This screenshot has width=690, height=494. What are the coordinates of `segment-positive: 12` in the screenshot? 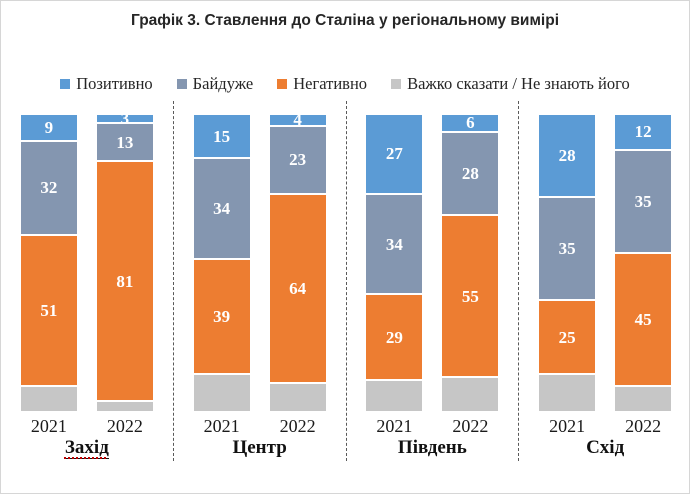 It's located at (643, 133).